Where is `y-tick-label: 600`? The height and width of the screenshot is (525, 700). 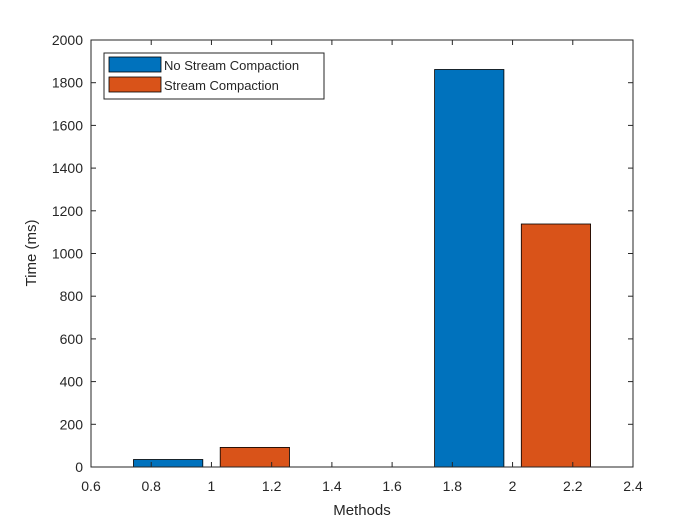 y-tick-label: 600 is located at coordinates (72, 339).